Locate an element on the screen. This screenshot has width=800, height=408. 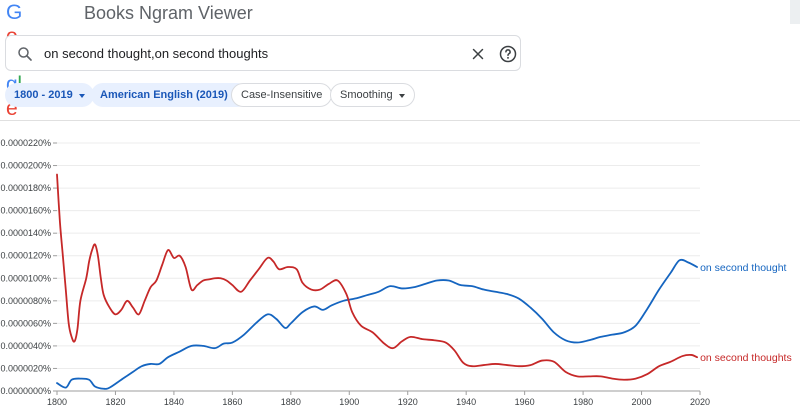
series-label-on-second-thought: on second thought is located at coordinates (743, 268).